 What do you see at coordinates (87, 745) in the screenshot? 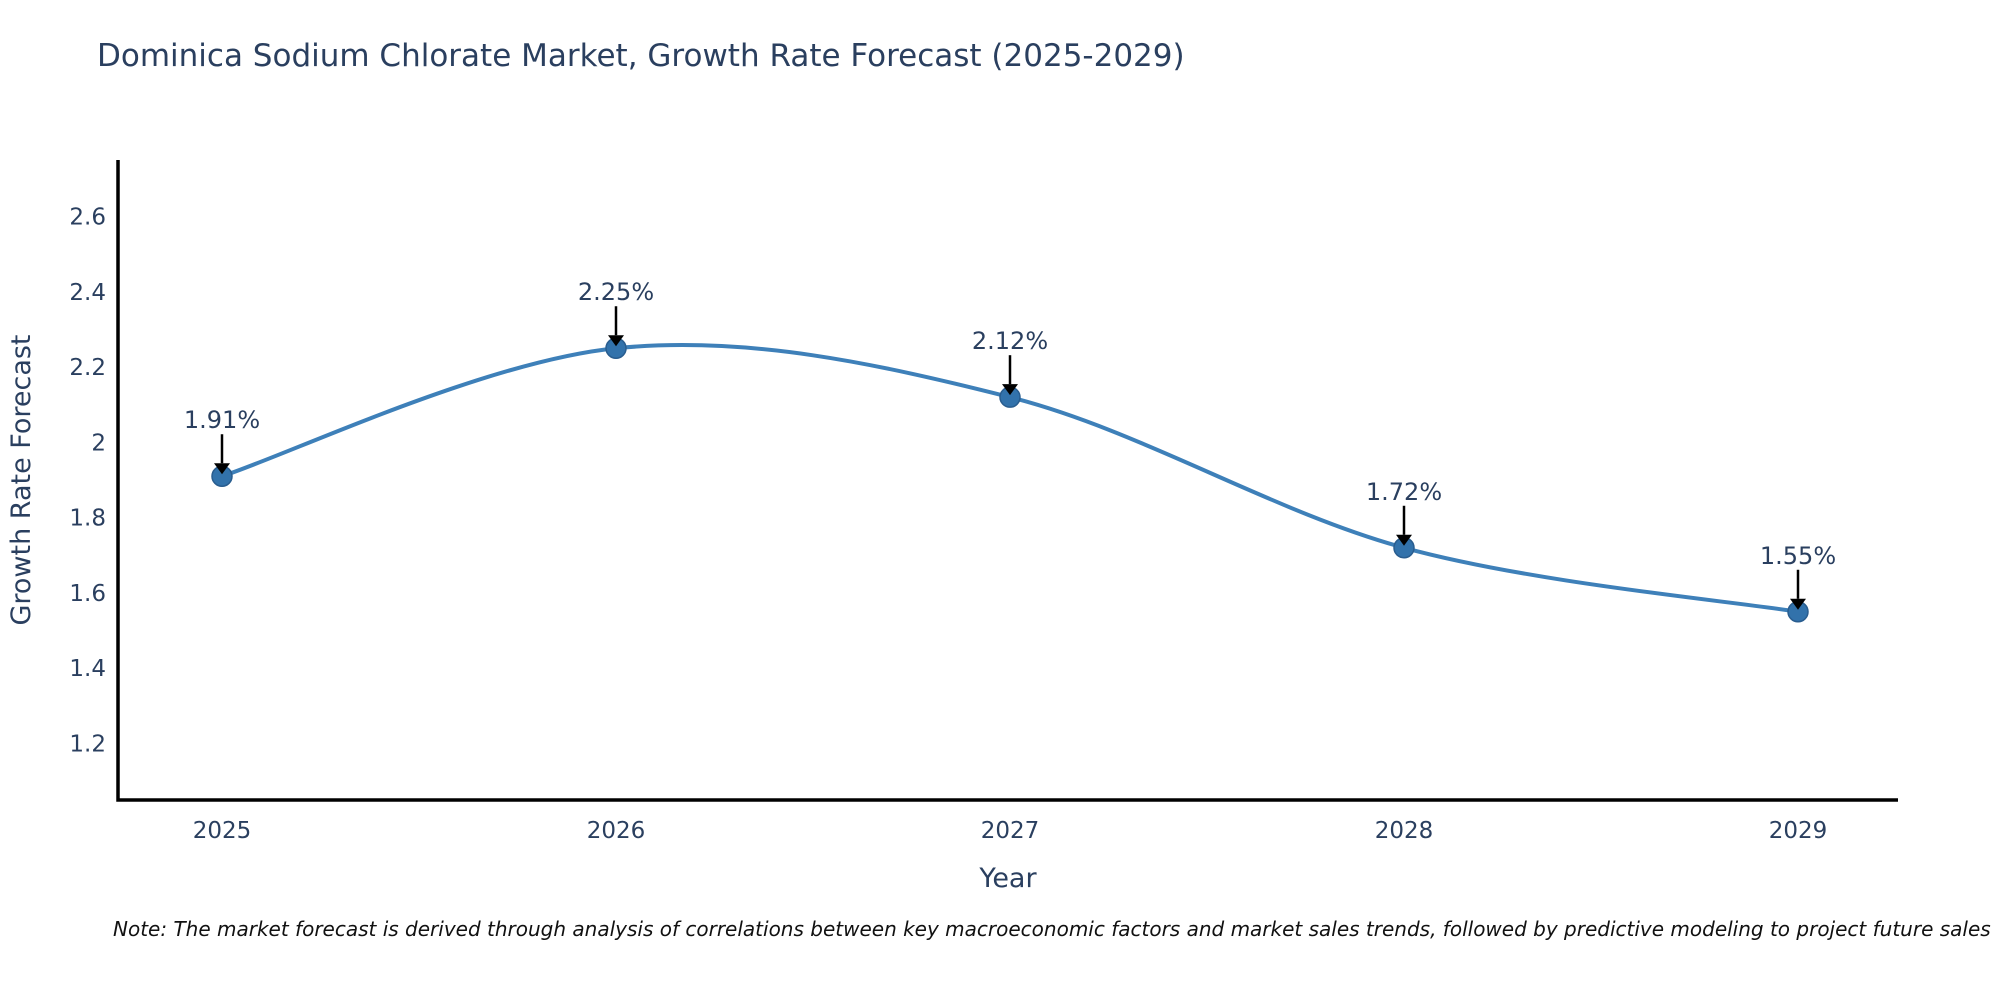
I see `y-tick-label: 1.2` at bounding box center [87, 745].